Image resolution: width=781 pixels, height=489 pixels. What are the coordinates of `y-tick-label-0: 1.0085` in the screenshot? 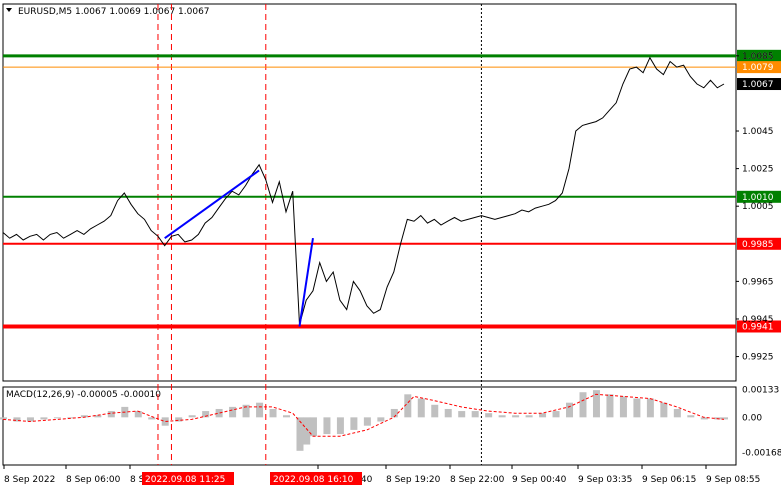 It's located at (758, 57).